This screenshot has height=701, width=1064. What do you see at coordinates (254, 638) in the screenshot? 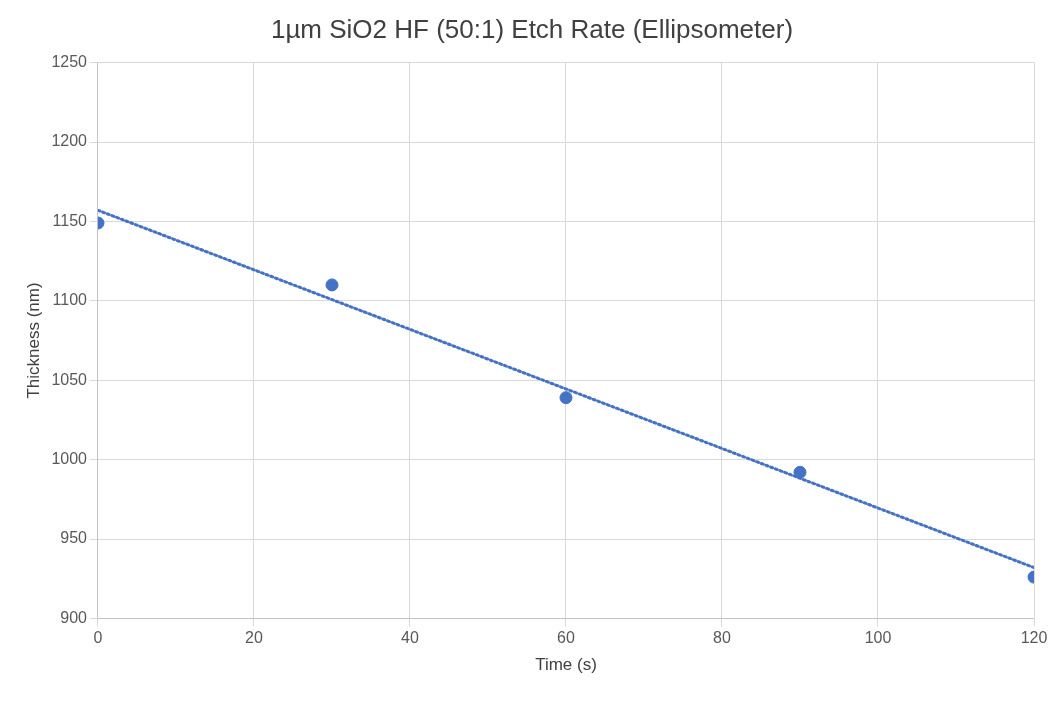
I see `x-tick-label: 20` at bounding box center [254, 638].